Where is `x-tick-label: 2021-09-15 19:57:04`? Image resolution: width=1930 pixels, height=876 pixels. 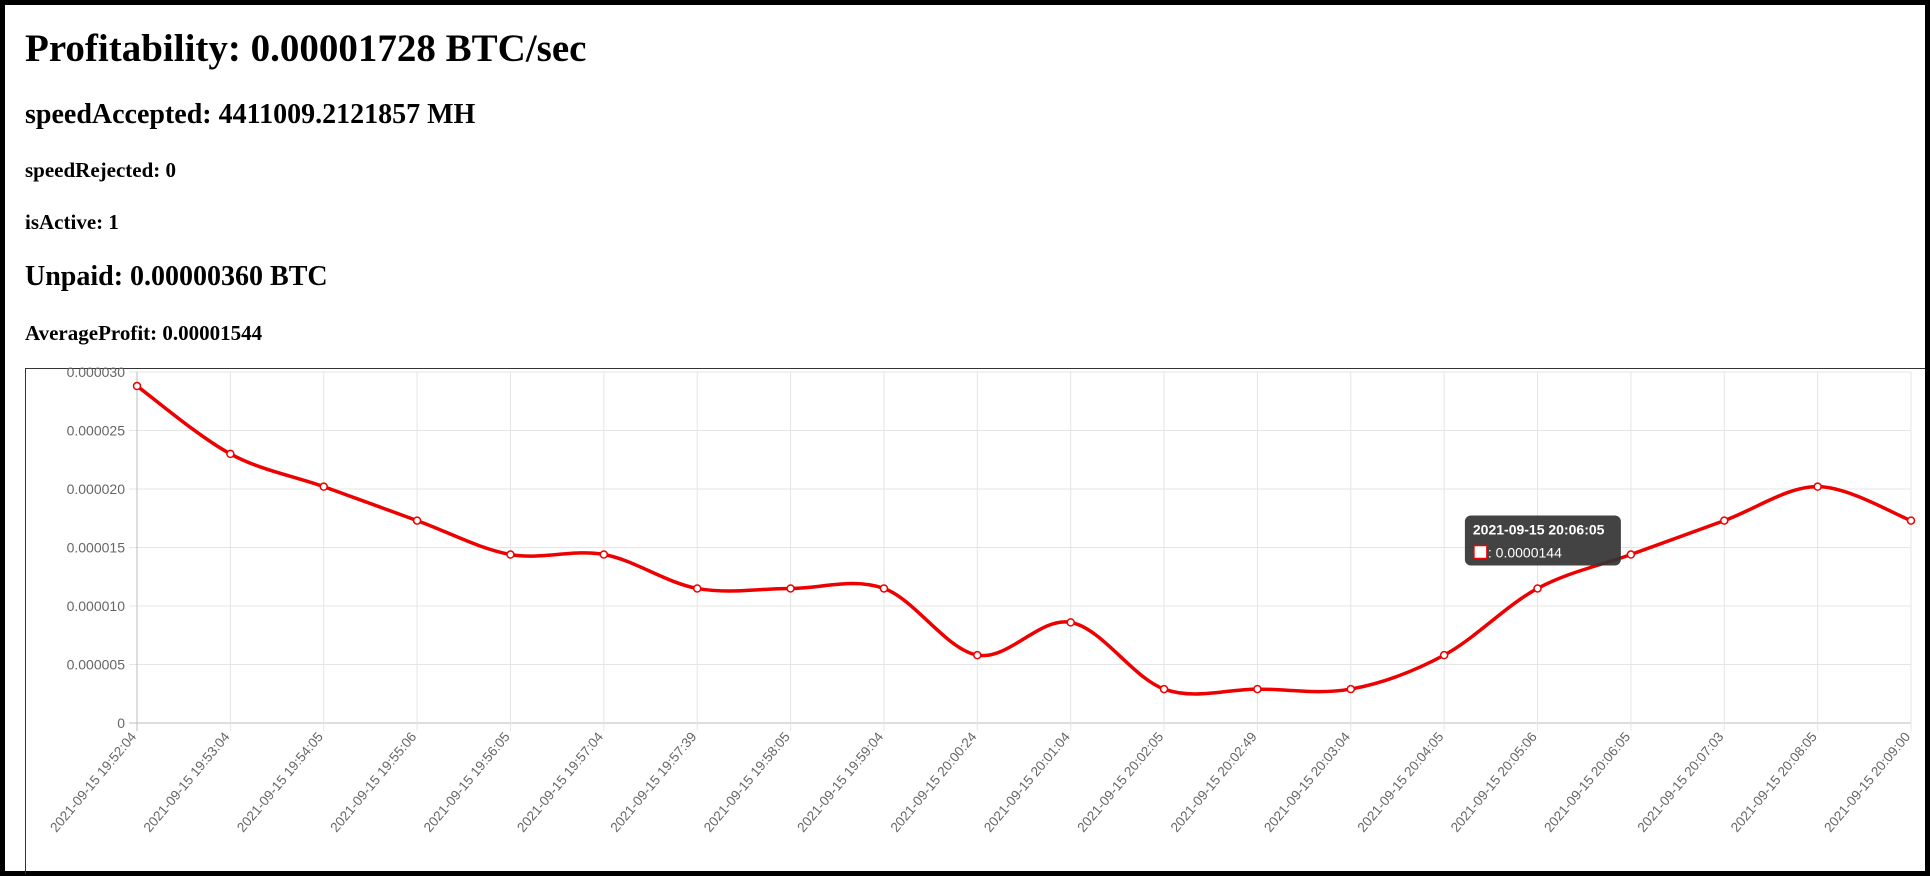
x-tick-label: 2021-09-15 19:57:04 is located at coordinates (560, 782).